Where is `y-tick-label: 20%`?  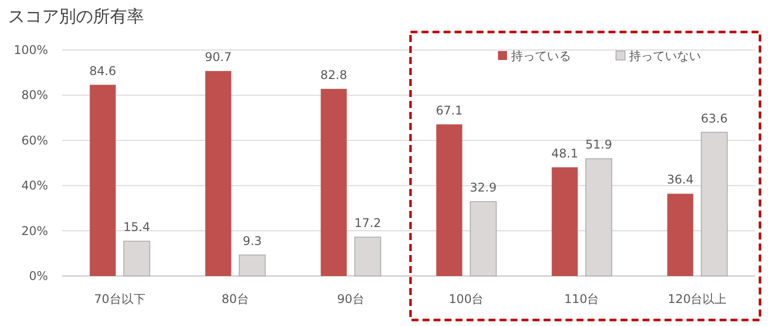
y-tick-label: 20% is located at coordinates (34, 231).